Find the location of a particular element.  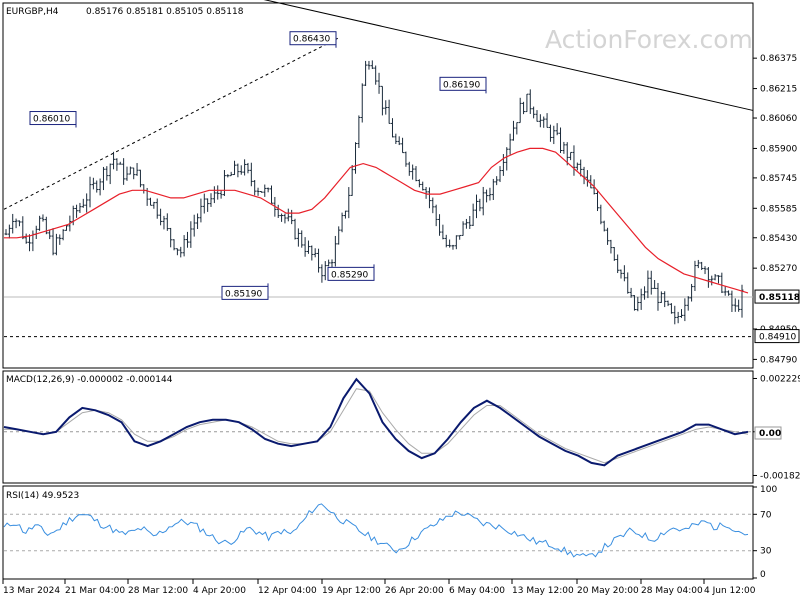

time-tick-label: 12 Apr 04:00 is located at coordinates (287, 591).